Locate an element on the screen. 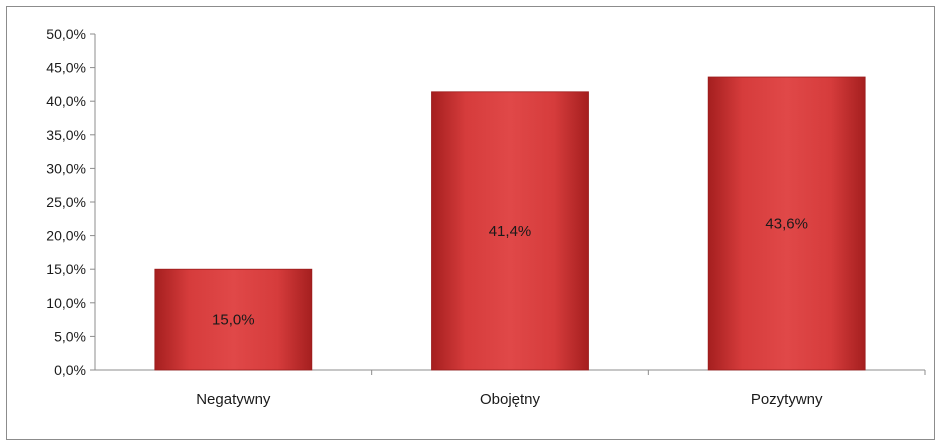 This screenshot has height=448, width=943. y-tick-label: 5,0% is located at coordinates (70, 336).